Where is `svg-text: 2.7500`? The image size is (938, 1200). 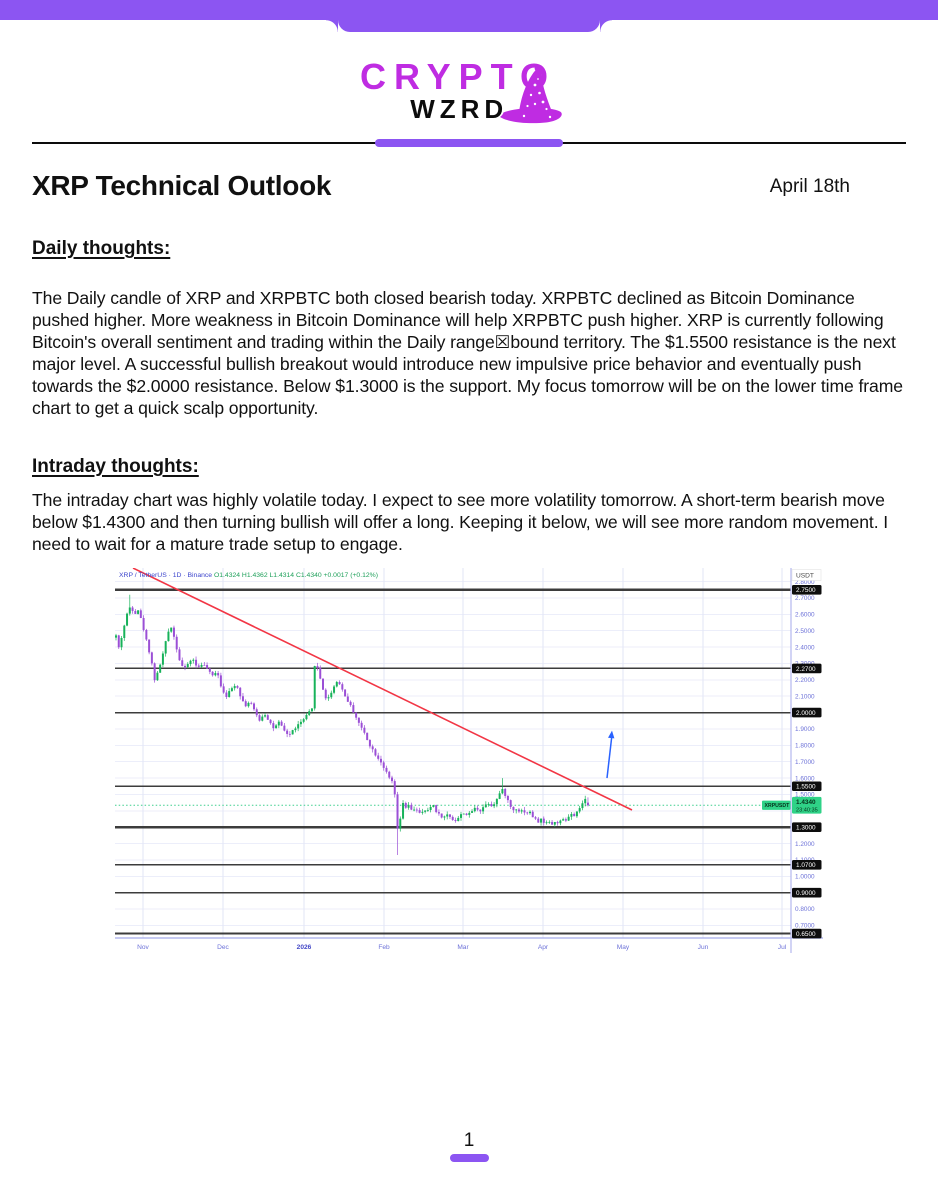 svg-text: 2.7500 is located at coordinates (806, 590).